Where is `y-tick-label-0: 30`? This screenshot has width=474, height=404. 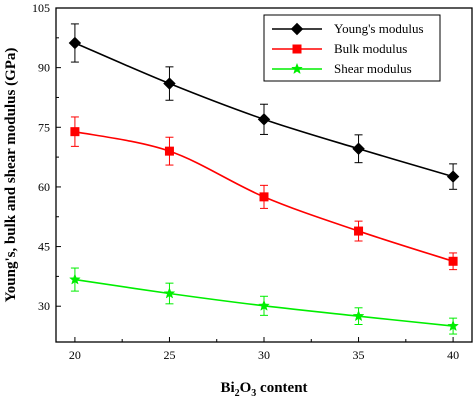 y-tick-label-0: 30 is located at coordinates (44, 306).